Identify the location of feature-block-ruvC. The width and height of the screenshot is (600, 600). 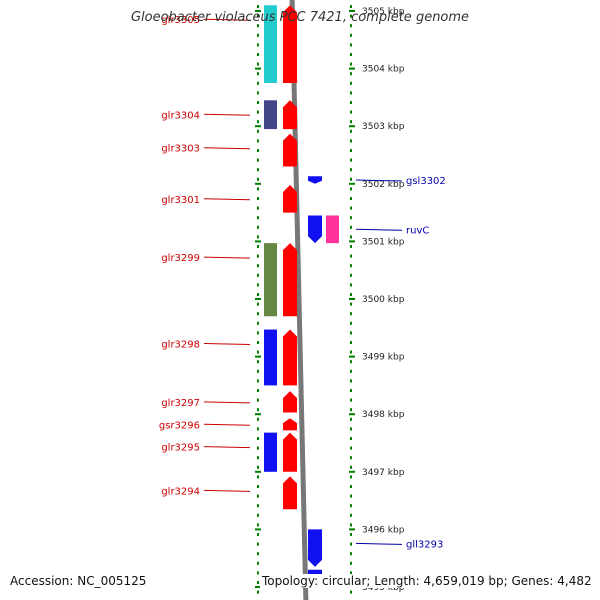
(332, 229).